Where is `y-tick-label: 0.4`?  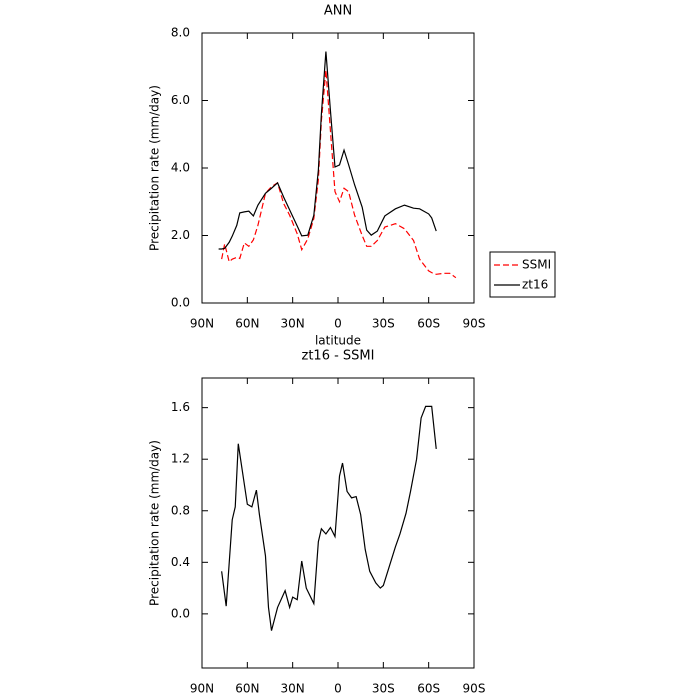 y-tick-label: 0.4 is located at coordinates (180, 562).